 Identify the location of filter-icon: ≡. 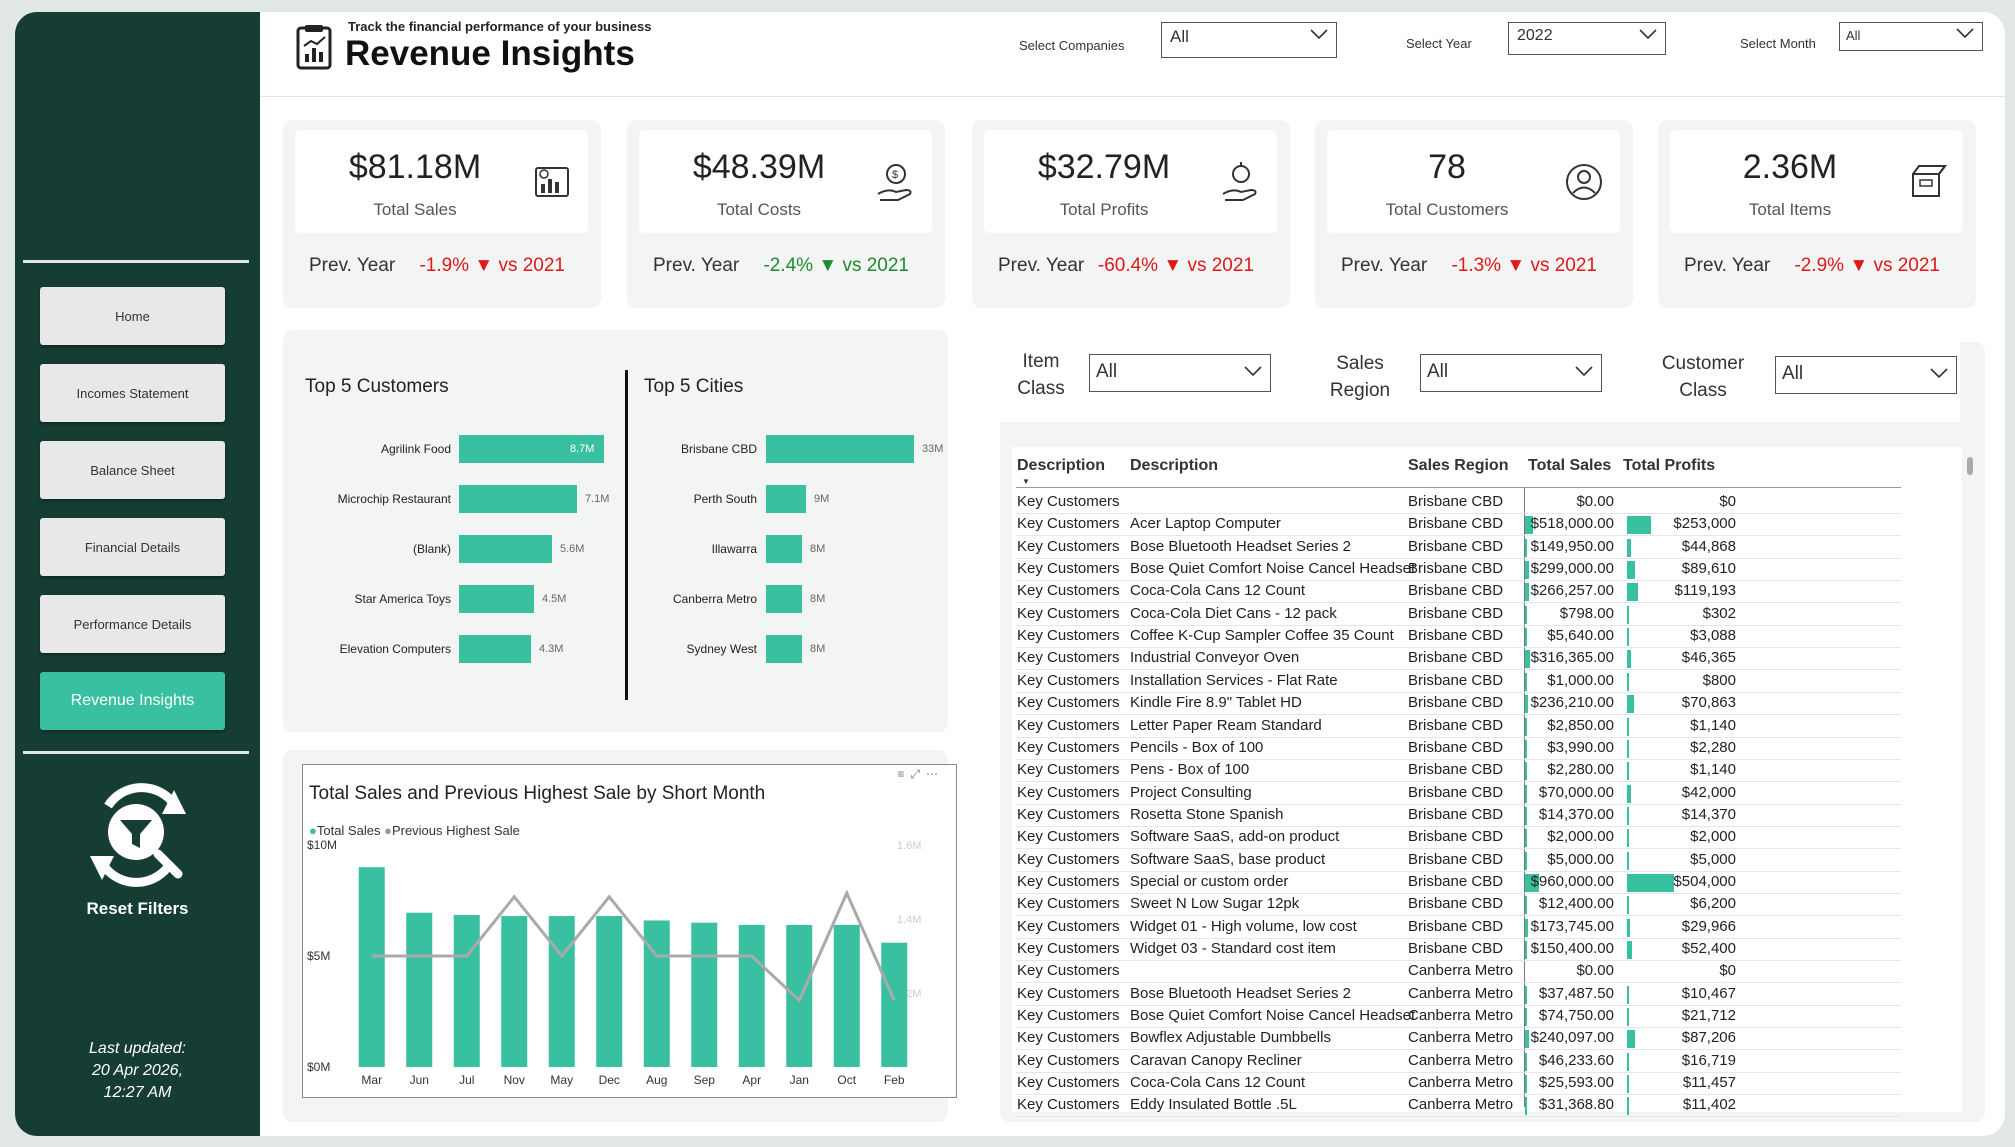
(904, 774).